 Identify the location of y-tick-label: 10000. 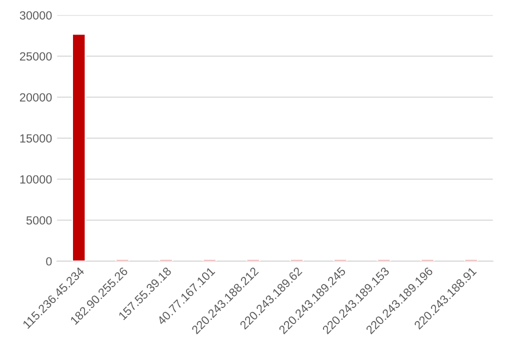
(36, 179).